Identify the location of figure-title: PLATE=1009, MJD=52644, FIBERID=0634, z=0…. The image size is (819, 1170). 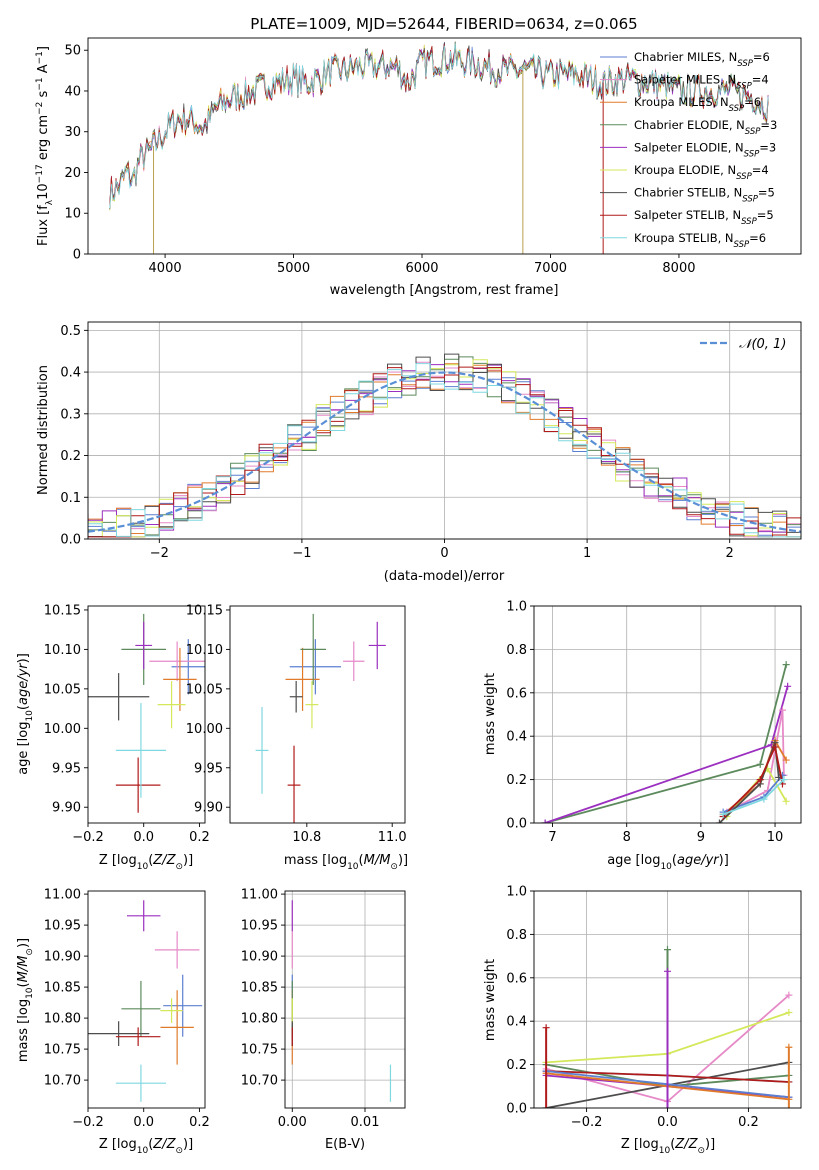
(443, 24).